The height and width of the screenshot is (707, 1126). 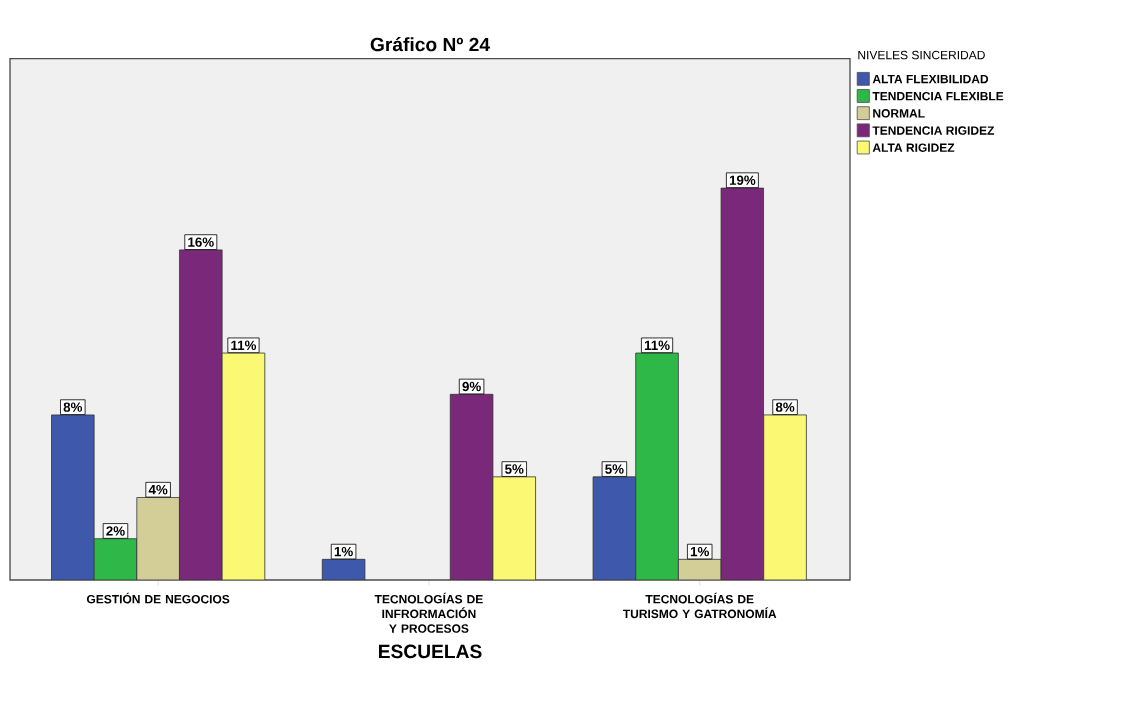 I want to click on data-label: 9%, so click(x=471, y=386).